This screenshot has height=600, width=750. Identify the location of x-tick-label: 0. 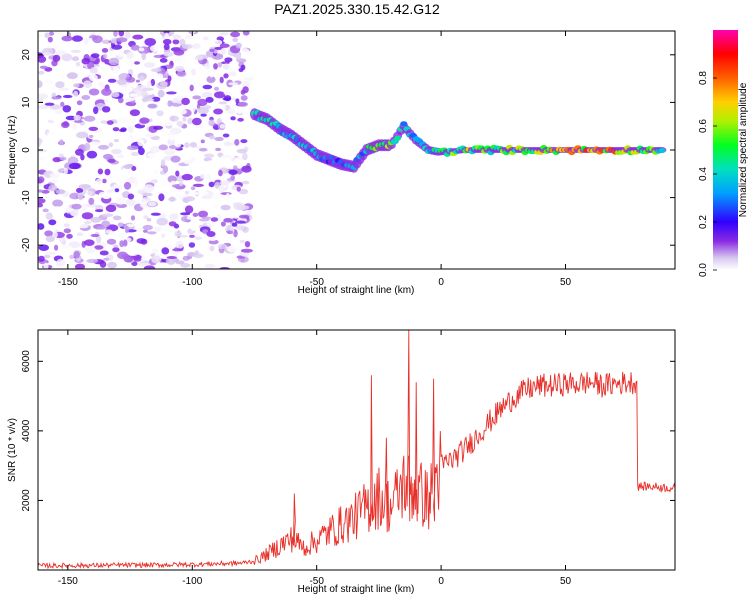
(441, 282).